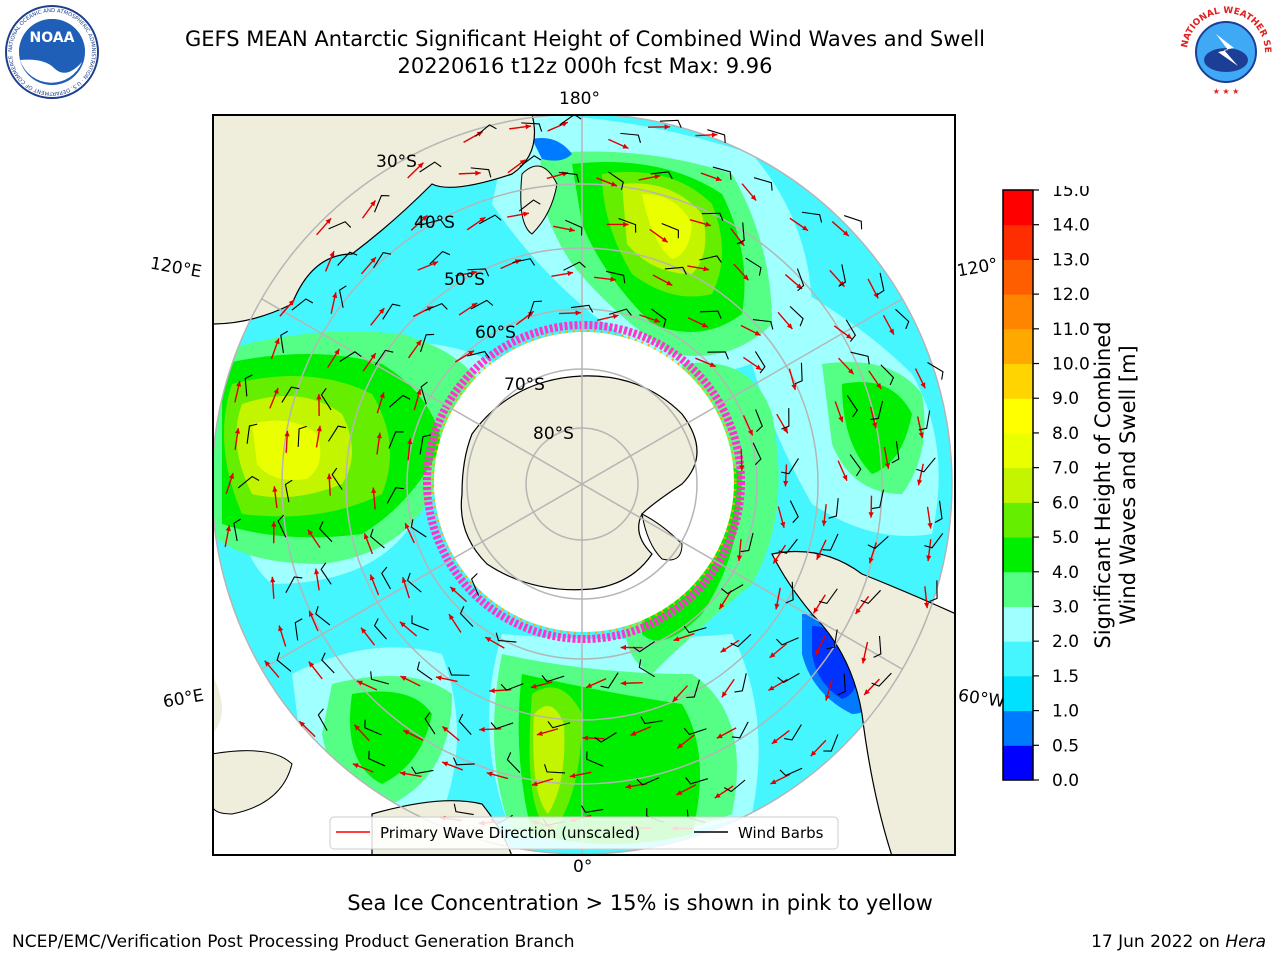  Describe the element at coordinates (464, 280) in the screenshot. I see `lat-label-50s: 50°S` at that location.